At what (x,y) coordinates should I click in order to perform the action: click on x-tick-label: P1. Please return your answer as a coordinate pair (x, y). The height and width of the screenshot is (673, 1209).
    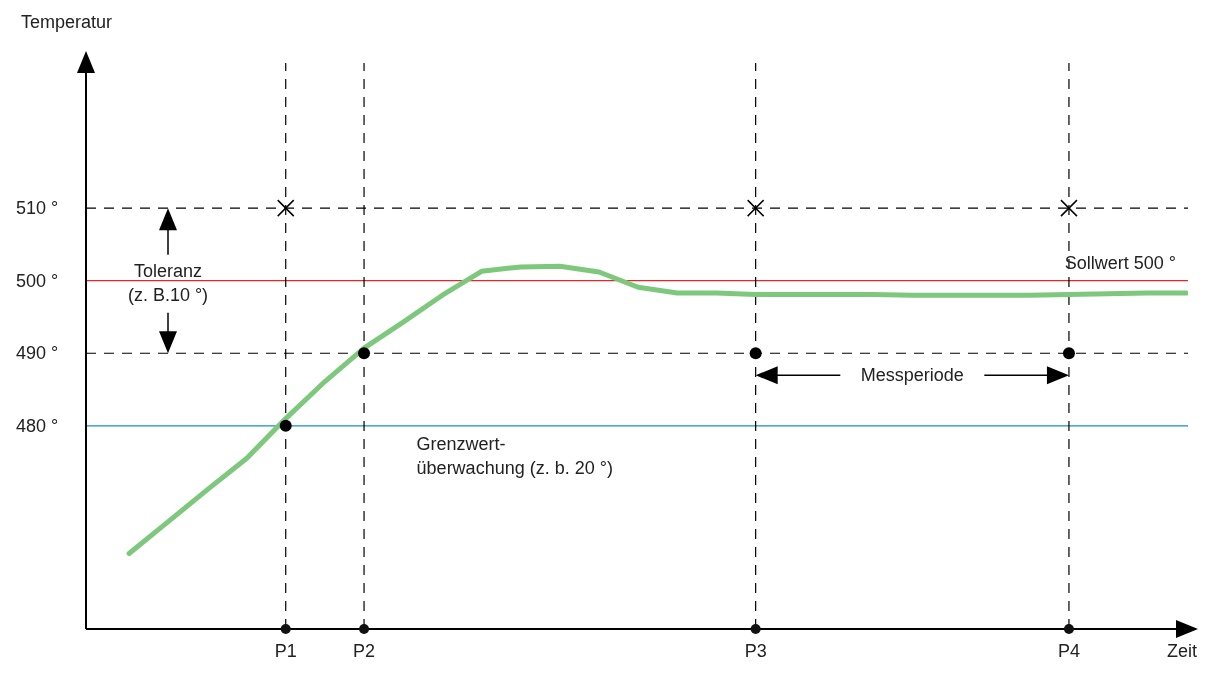
    Looking at the image, I should click on (285, 651).